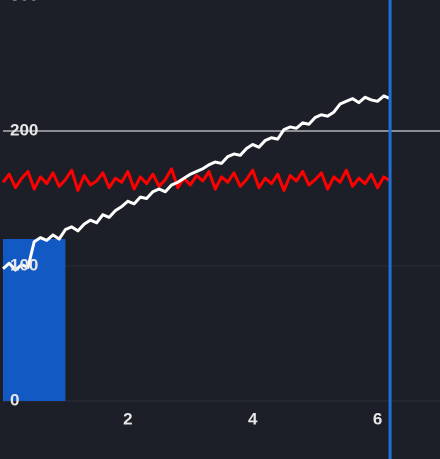 The image size is (440, 459). I want to click on x-tick-label: 4, so click(253, 418).